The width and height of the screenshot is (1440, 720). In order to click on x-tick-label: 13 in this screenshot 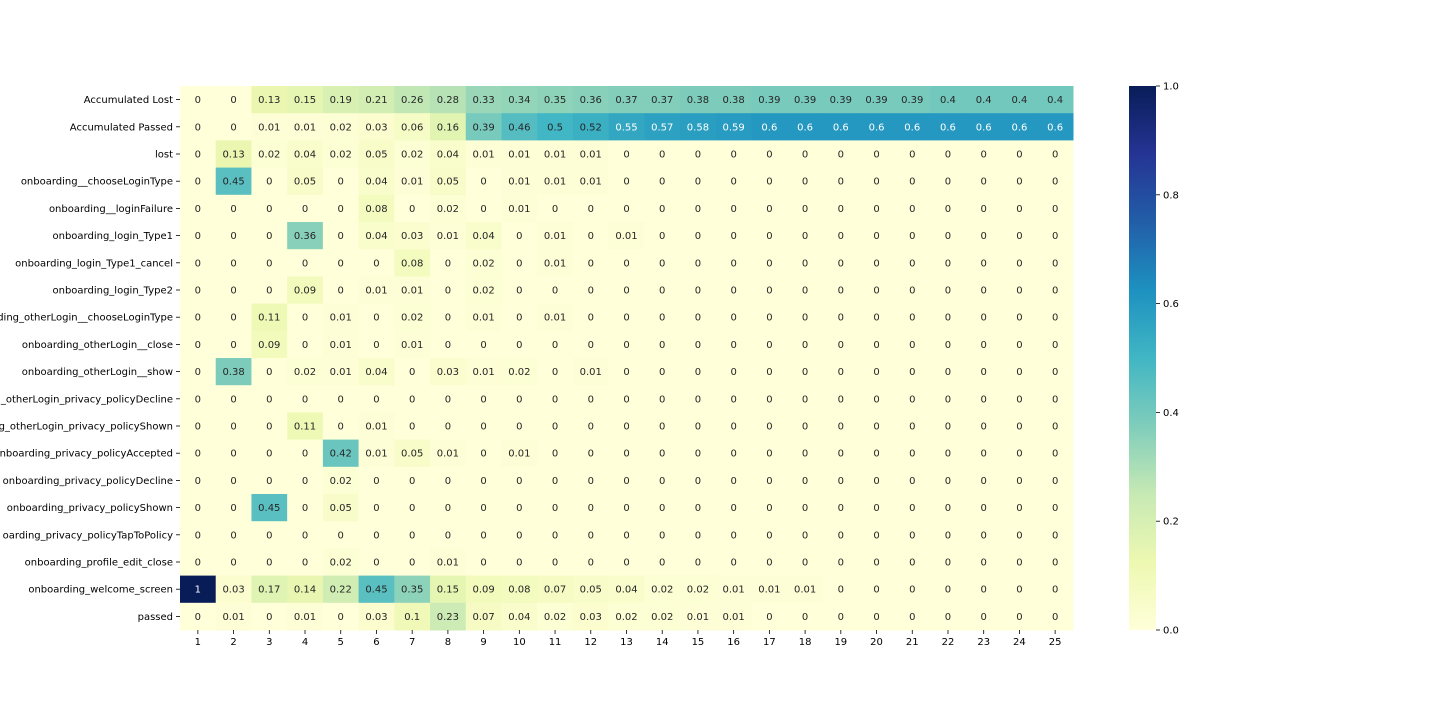, I will do `click(626, 642)`.